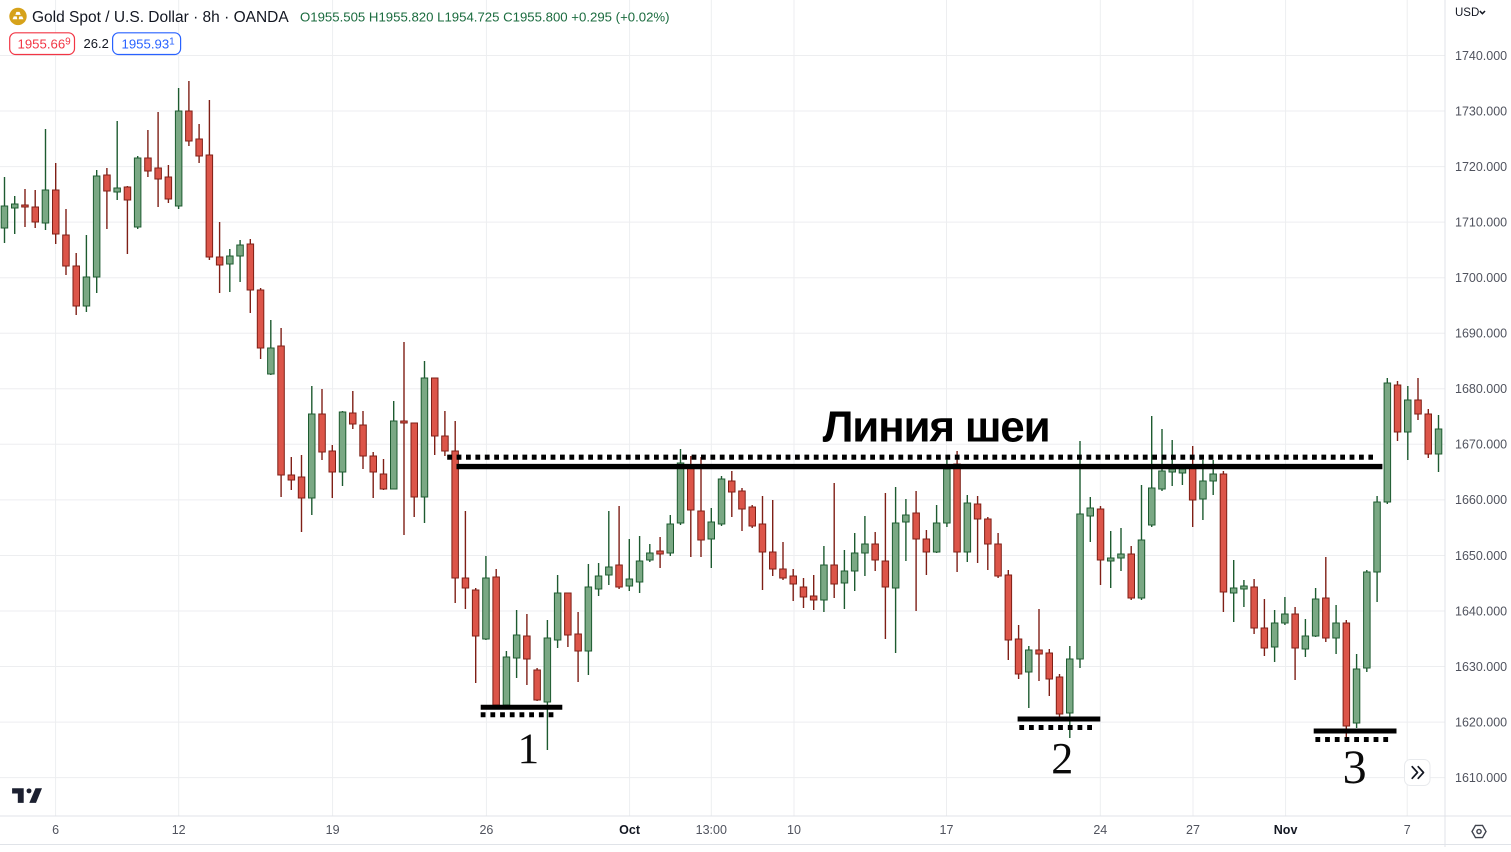 This screenshot has width=1511, height=852. I want to click on svg-text: 12, so click(179, 830).